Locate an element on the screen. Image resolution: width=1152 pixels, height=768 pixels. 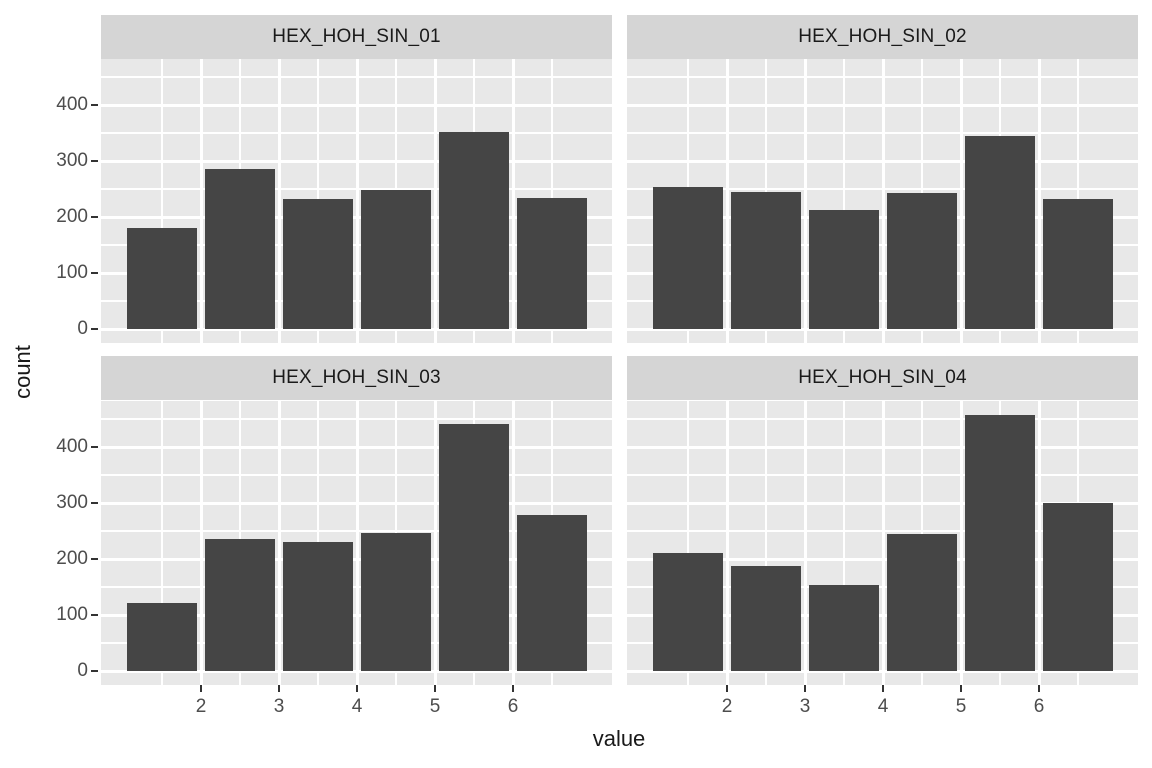
facet-strip: HEX_HOH_SIN_03 is located at coordinates (356, 378).